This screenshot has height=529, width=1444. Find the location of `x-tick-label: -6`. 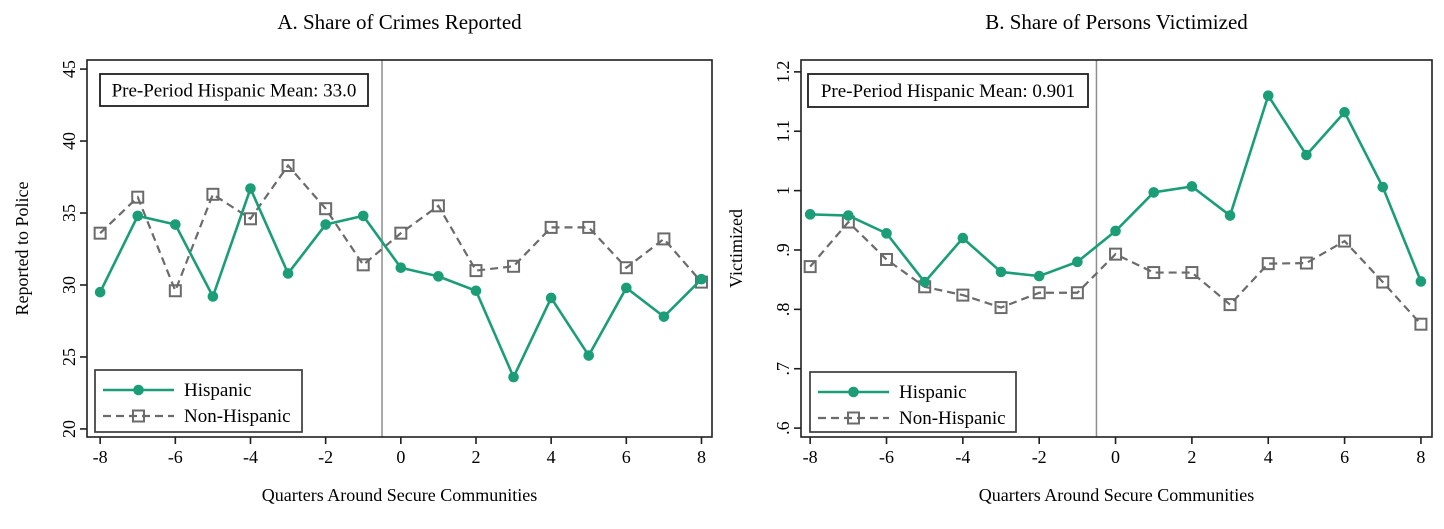

x-tick-label: -6 is located at coordinates (886, 457).